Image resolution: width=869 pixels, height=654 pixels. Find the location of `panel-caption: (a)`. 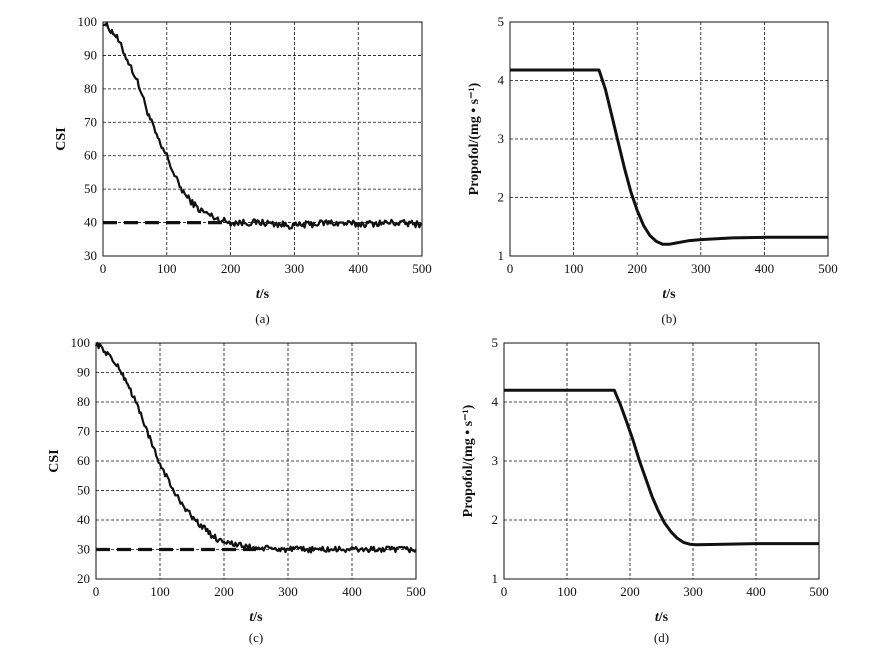

panel-caption: (a) is located at coordinates (262, 318).